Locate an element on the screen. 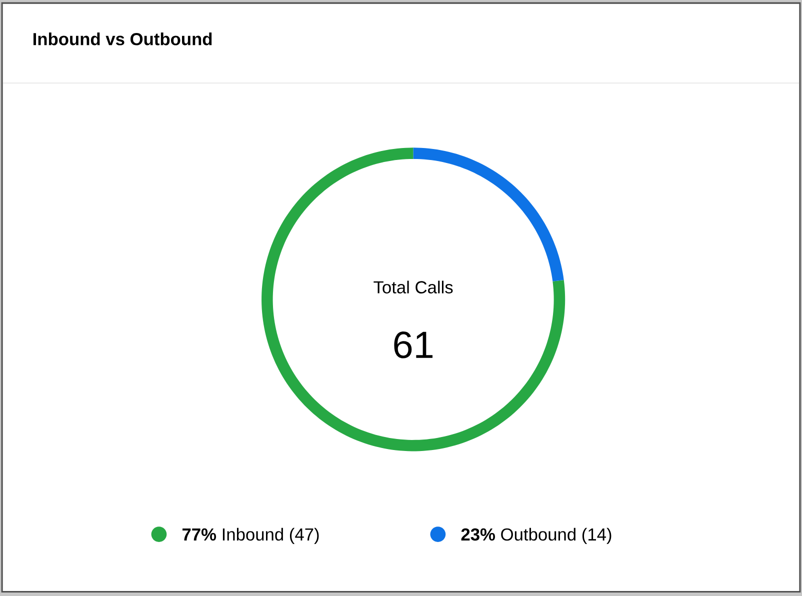 This screenshot has width=802, height=596. text: 61 is located at coordinates (413, 345).